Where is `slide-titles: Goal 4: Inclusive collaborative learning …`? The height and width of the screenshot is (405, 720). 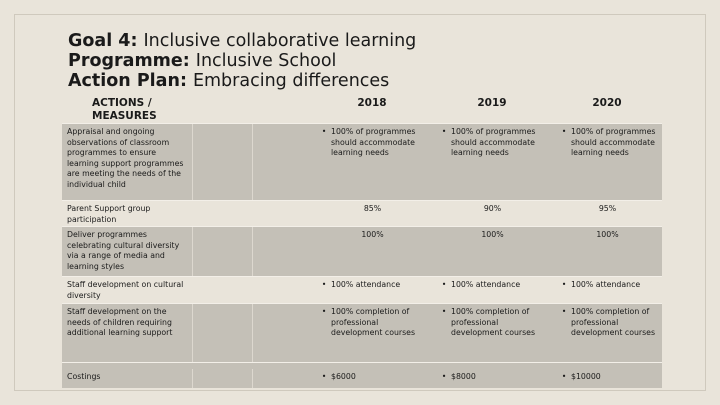
slide-titles: Goal 4: Inclusive collaborative learning … is located at coordinates (242, 61).